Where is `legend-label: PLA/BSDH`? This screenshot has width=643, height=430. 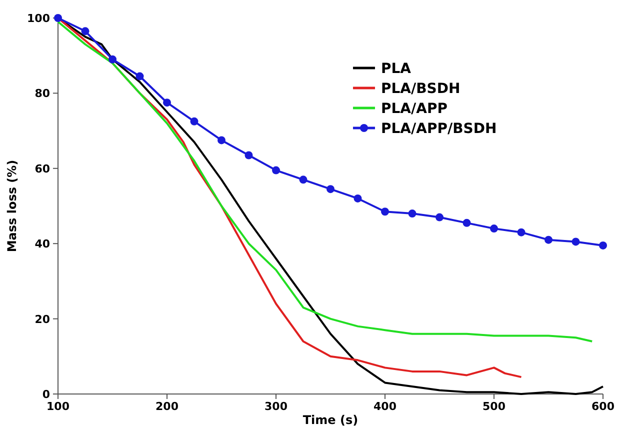 legend-label: PLA/BSDH is located at coordinates (420, 89).